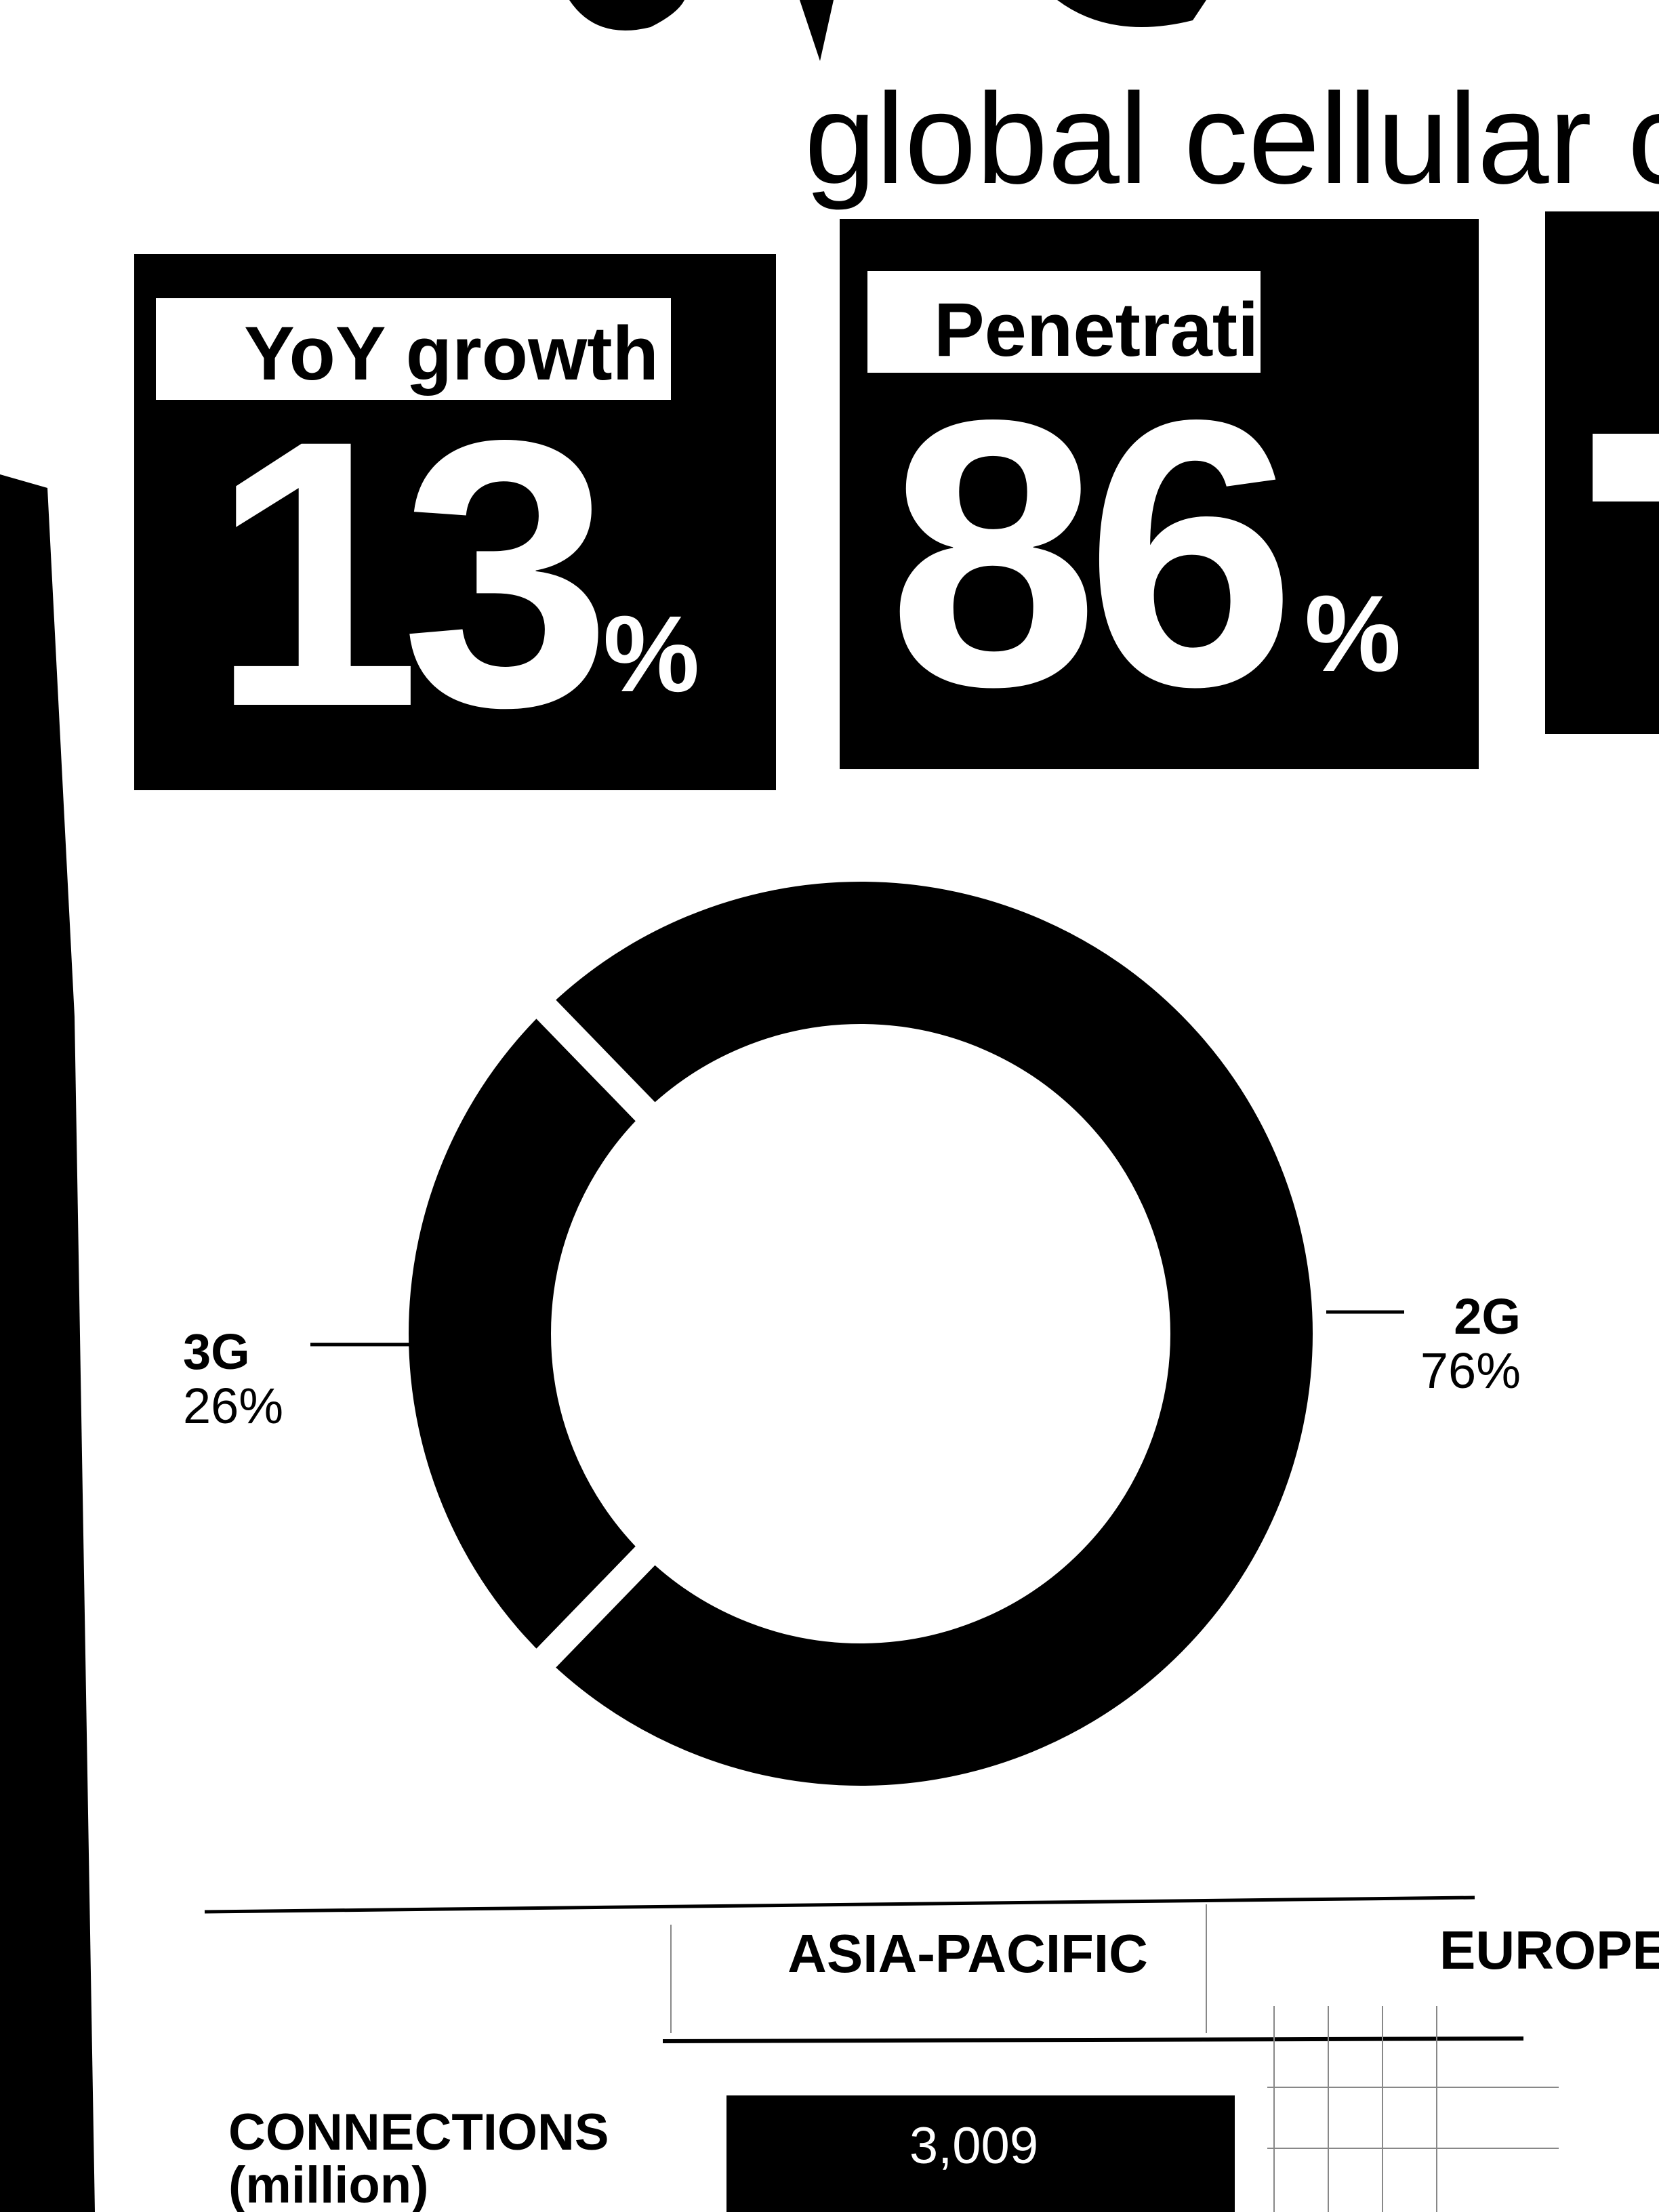  I want to click on subtitle: global cellular con, so click(1231, 139).